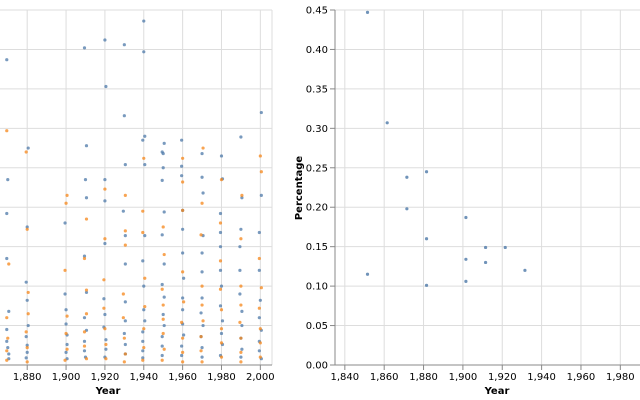 The height and width of the screenshot is (400, 640). Describe the element at coordinates (317, 366) in the screenshot. I see `right-y-tick-label: 0.00` at that location.